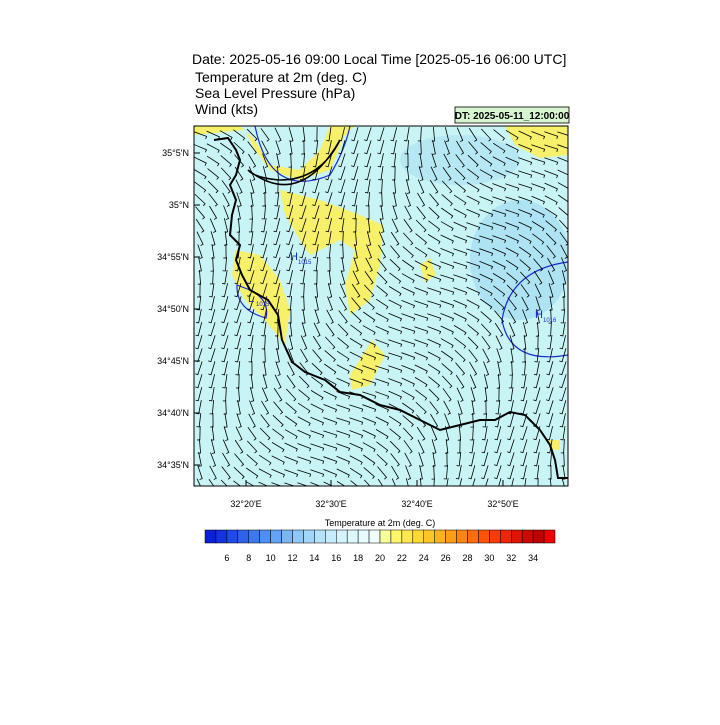 The width and height of the screenshot is (720, 725). What do you see at coordinates (245, 504) in the screenshot?
I see `lon-label: 32°20'E` at bounding box center [245, 504].